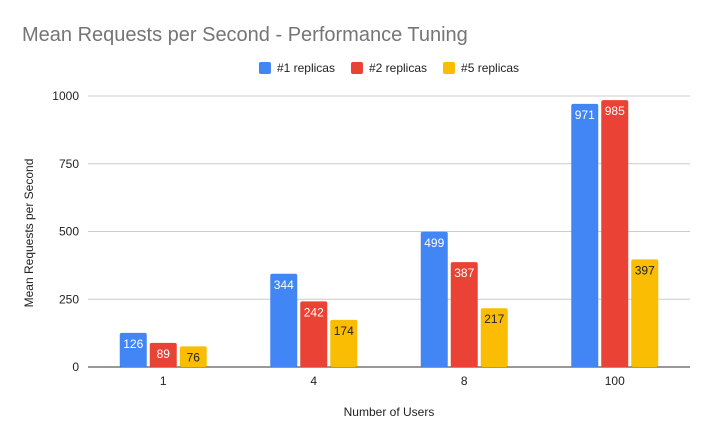 This screenshot has height=442, width=714. Describe the element at coordinates (615, 381) in the screenshot. I see `x-tick-label: 100` at that location.